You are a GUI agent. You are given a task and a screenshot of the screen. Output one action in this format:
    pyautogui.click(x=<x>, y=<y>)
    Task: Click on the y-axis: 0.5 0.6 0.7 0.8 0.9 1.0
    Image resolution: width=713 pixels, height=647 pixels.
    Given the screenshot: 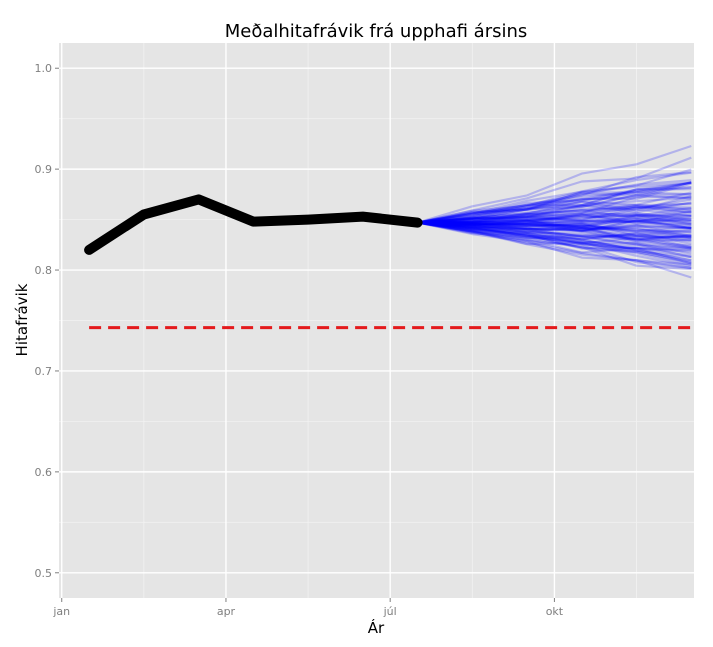 What is the action you would take?
    pyautogui.click(x=47, y=321)
    